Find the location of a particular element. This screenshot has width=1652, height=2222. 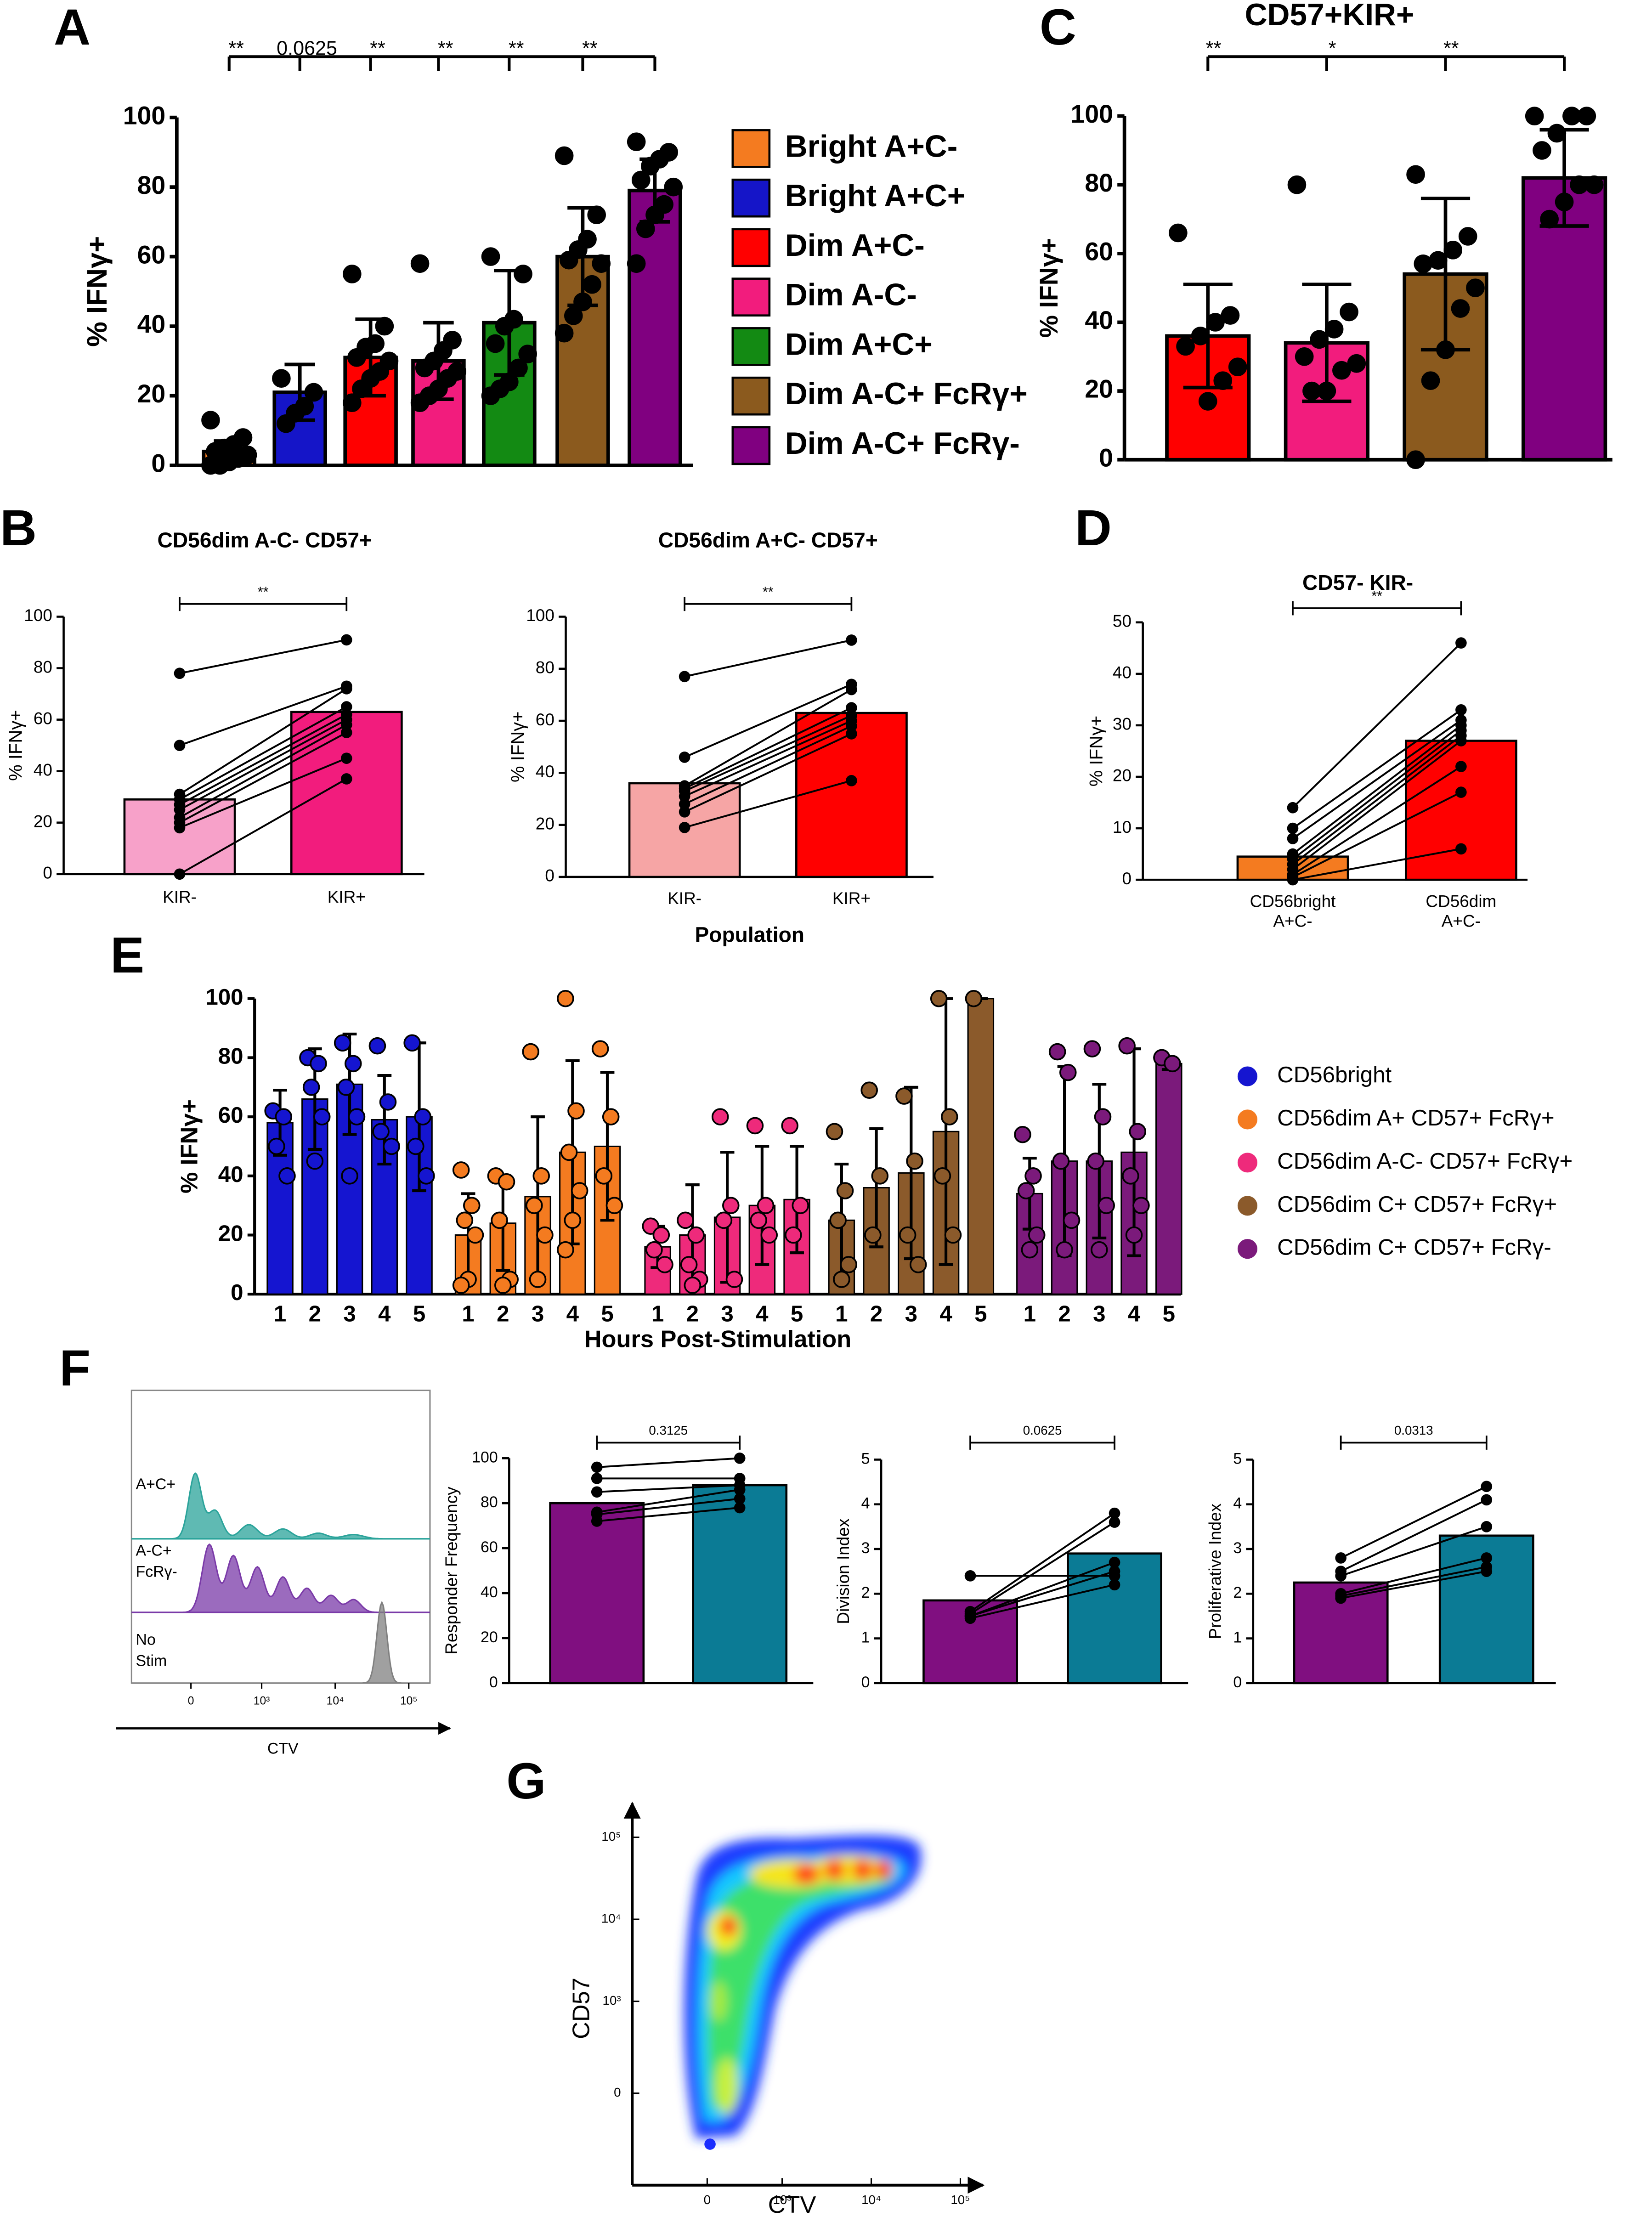

x-tick-label: 4 is located at coordinates (572, 1313).